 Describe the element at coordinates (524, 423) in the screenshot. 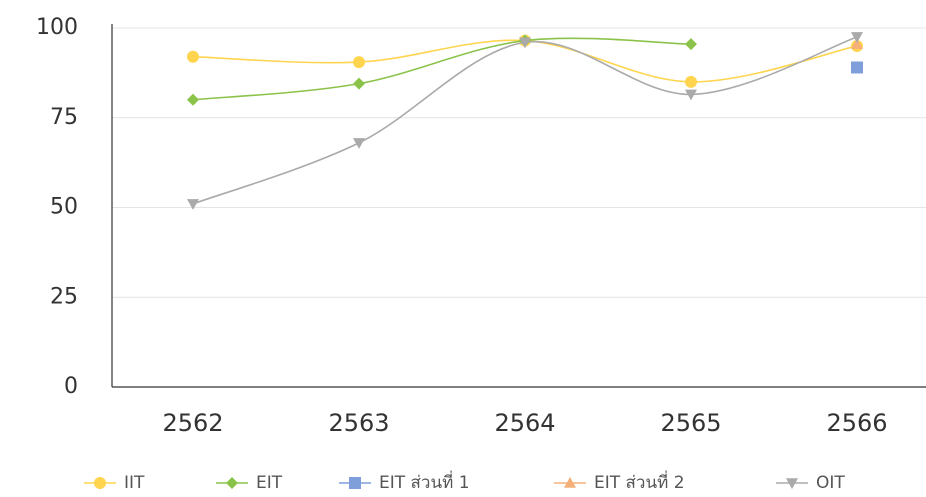

I see `x-tick-label: 2564` at that location.